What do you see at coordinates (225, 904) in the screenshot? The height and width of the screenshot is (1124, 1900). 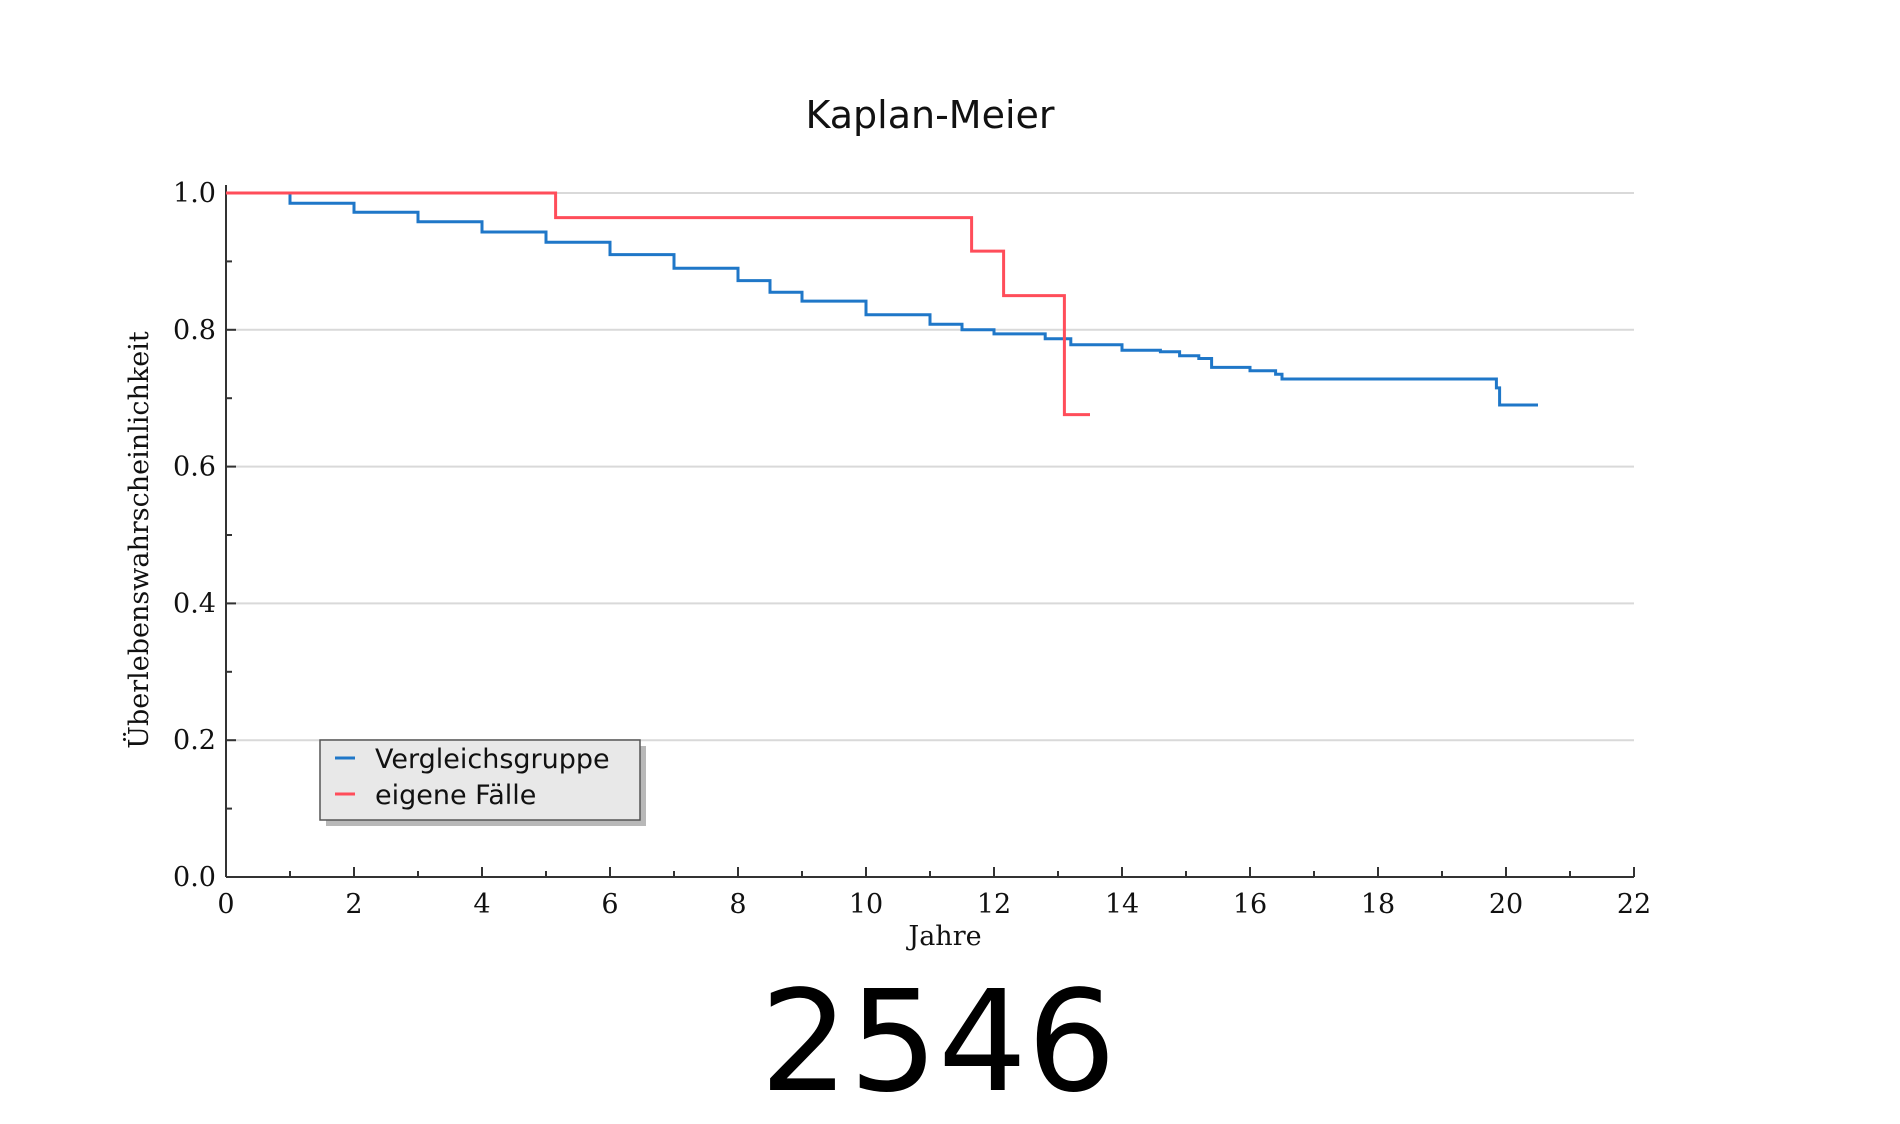 I see `x-tick-label: 0` at bounding box center [225, 904].